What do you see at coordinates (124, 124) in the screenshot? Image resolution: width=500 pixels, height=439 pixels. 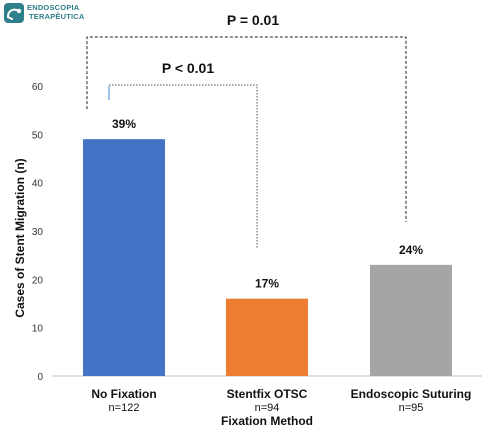 I see `data-label-0: 39%` at bounding box center [124, 124].